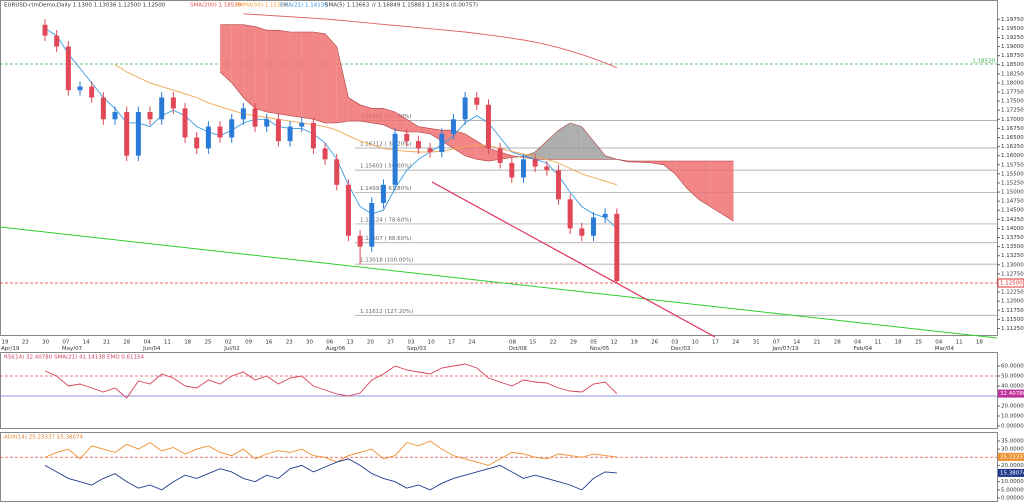  Describe the element at coordinates (417, 349) in the screenshot. I see `x-month-label: Sep/03` at that location.